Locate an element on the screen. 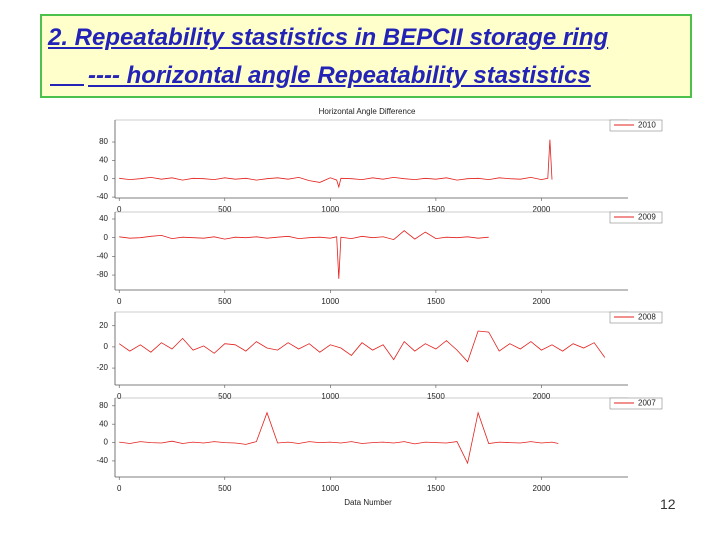  legend-label: 2007 is located at coordinates (647, 403).